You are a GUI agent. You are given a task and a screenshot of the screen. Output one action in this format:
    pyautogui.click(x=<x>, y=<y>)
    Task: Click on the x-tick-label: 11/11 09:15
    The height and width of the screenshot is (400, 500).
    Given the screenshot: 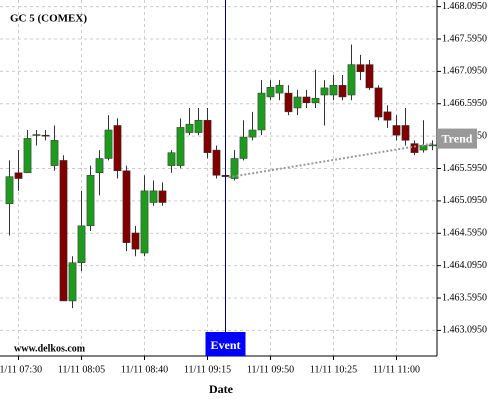 What is the action you would take?
    pyautogui.click(x=207, y=369)
    